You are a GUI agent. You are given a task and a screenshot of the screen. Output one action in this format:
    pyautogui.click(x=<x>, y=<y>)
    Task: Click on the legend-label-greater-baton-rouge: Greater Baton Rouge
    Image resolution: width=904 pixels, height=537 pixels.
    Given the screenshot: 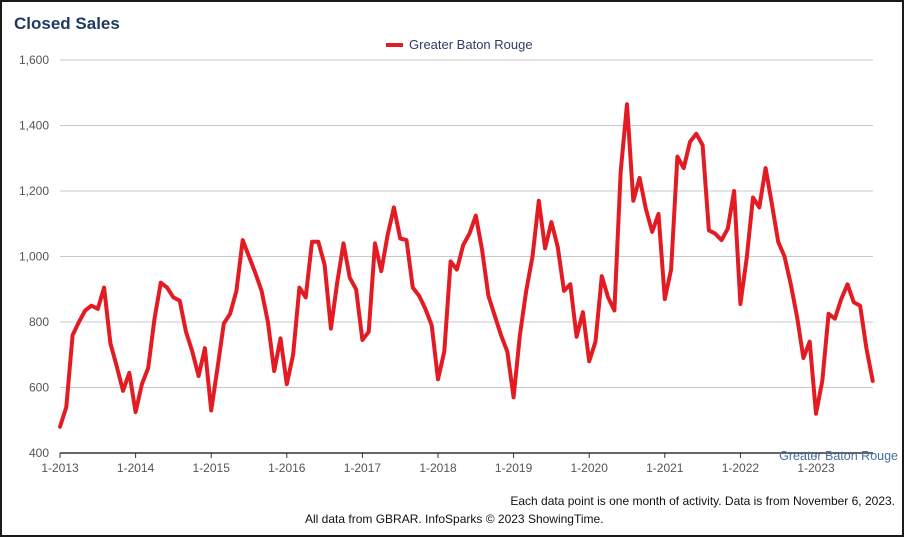 What is the action you would take?
    pyautogui.click(x=471, y=44)
    